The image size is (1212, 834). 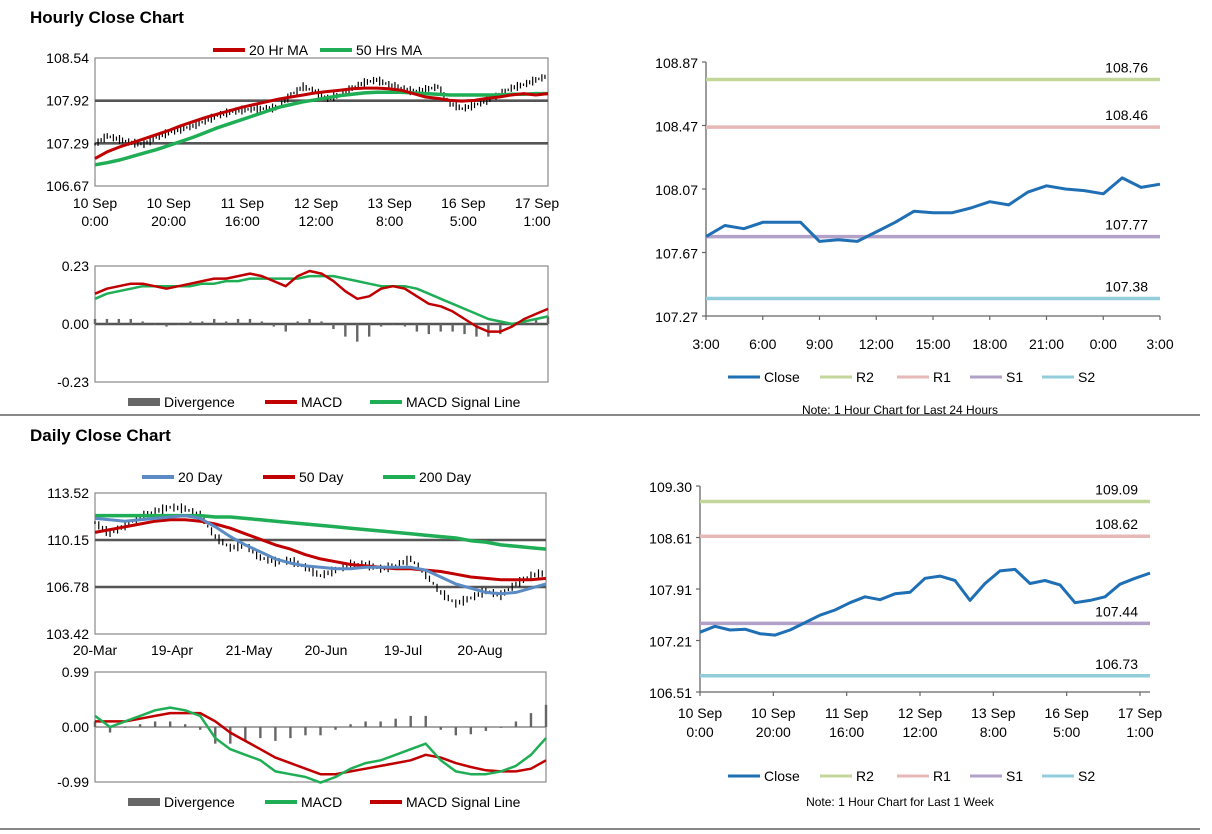 I want to click on daily-section-title: Daily Close Chart, so click(x=100, y=435).